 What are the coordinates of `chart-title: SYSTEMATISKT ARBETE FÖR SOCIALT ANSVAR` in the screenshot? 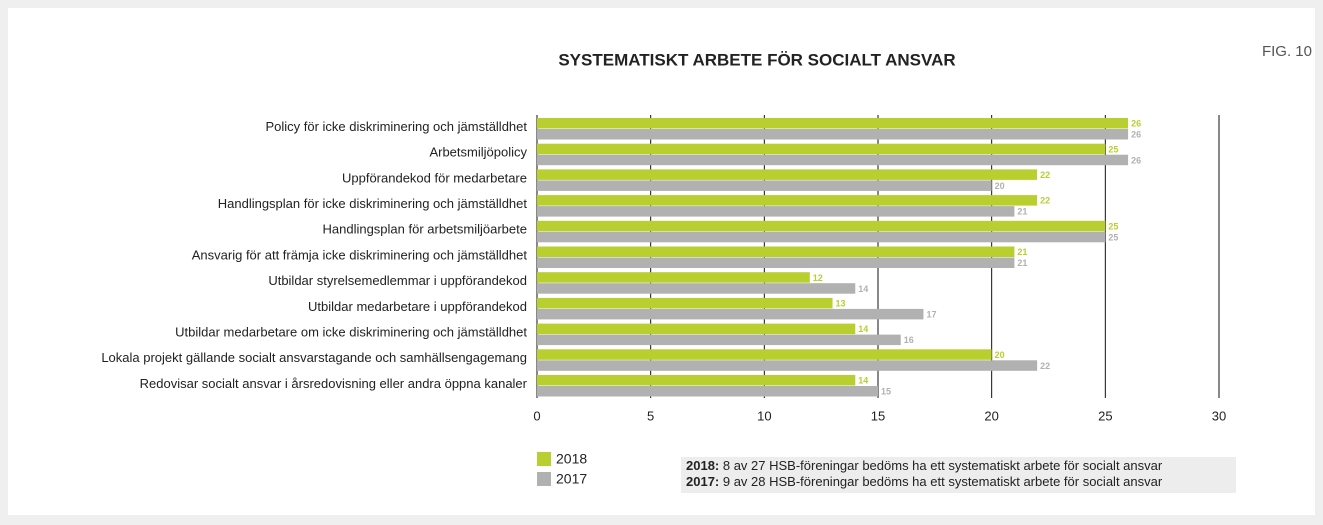 It's located at (756, 59).